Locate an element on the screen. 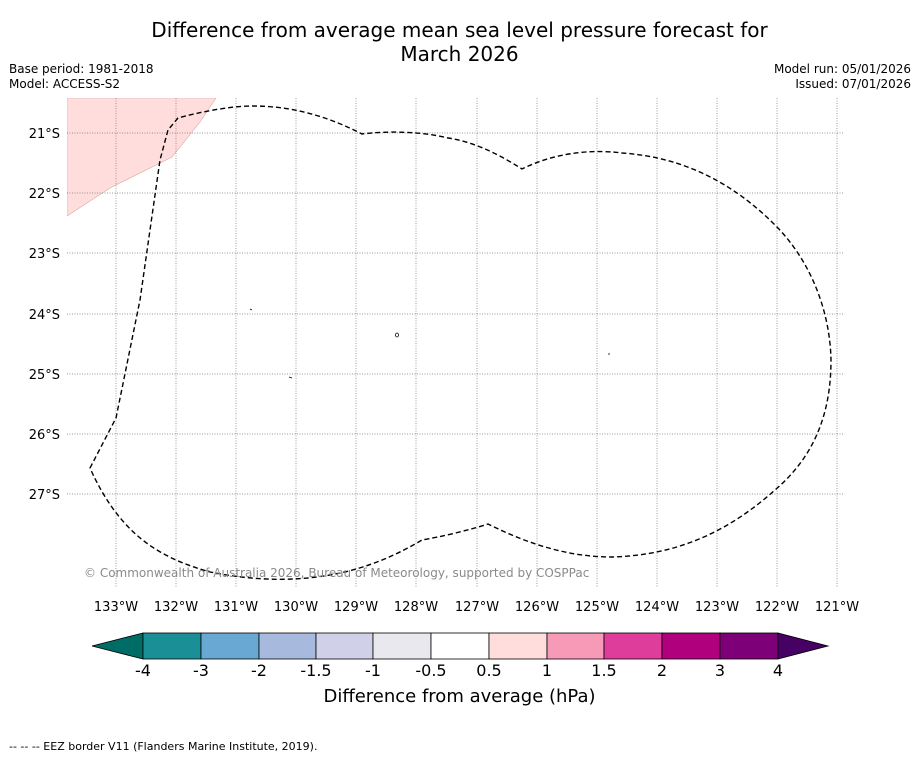 The width and height of the screenshot is (919, 758). lon-label: 129°W is located at coordinates (356, 607).